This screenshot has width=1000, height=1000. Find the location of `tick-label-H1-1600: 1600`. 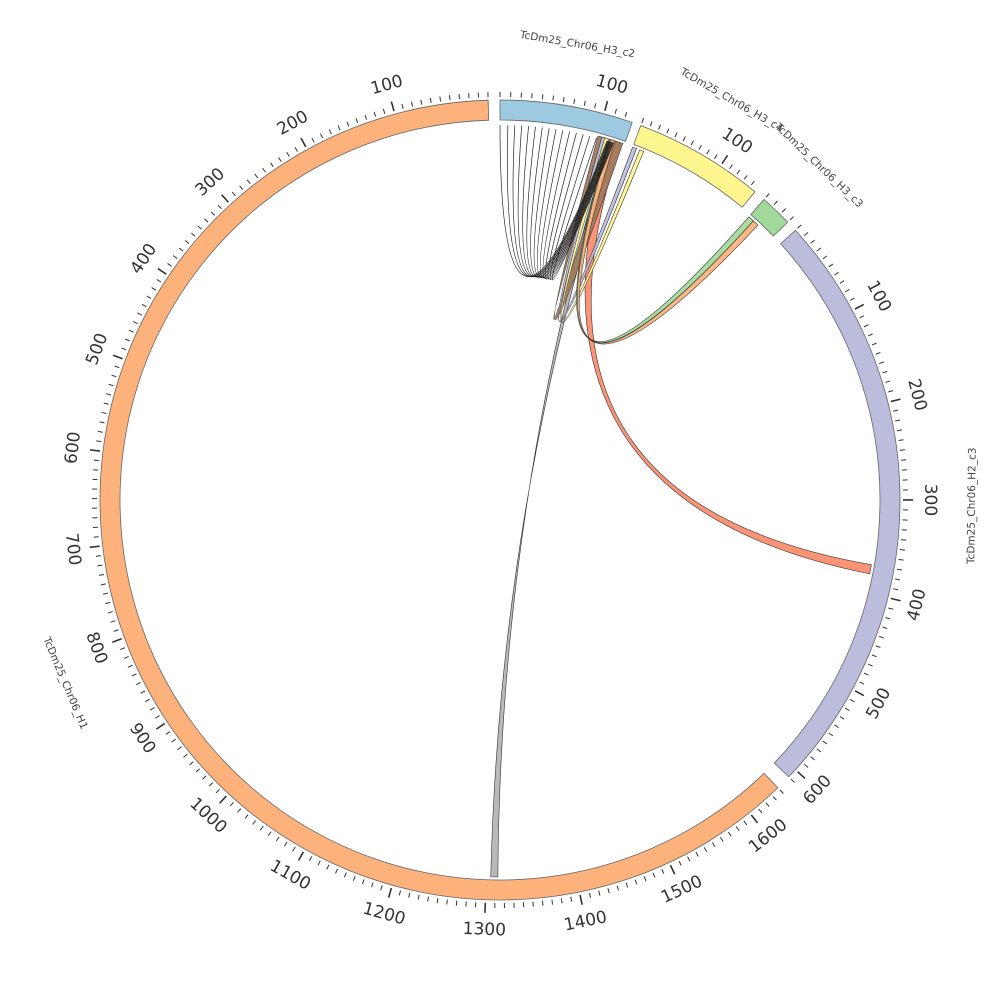

tick-label-H1-1600: 1600 is located at coordinates (768, 836).